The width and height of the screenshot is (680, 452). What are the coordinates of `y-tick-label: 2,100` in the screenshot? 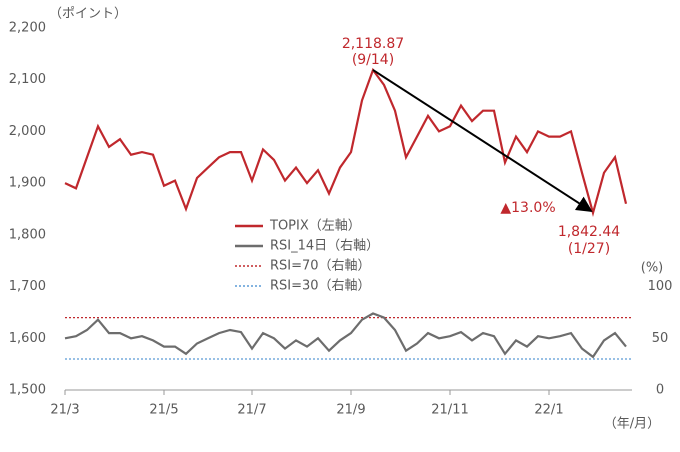 It's located at (27, 79).